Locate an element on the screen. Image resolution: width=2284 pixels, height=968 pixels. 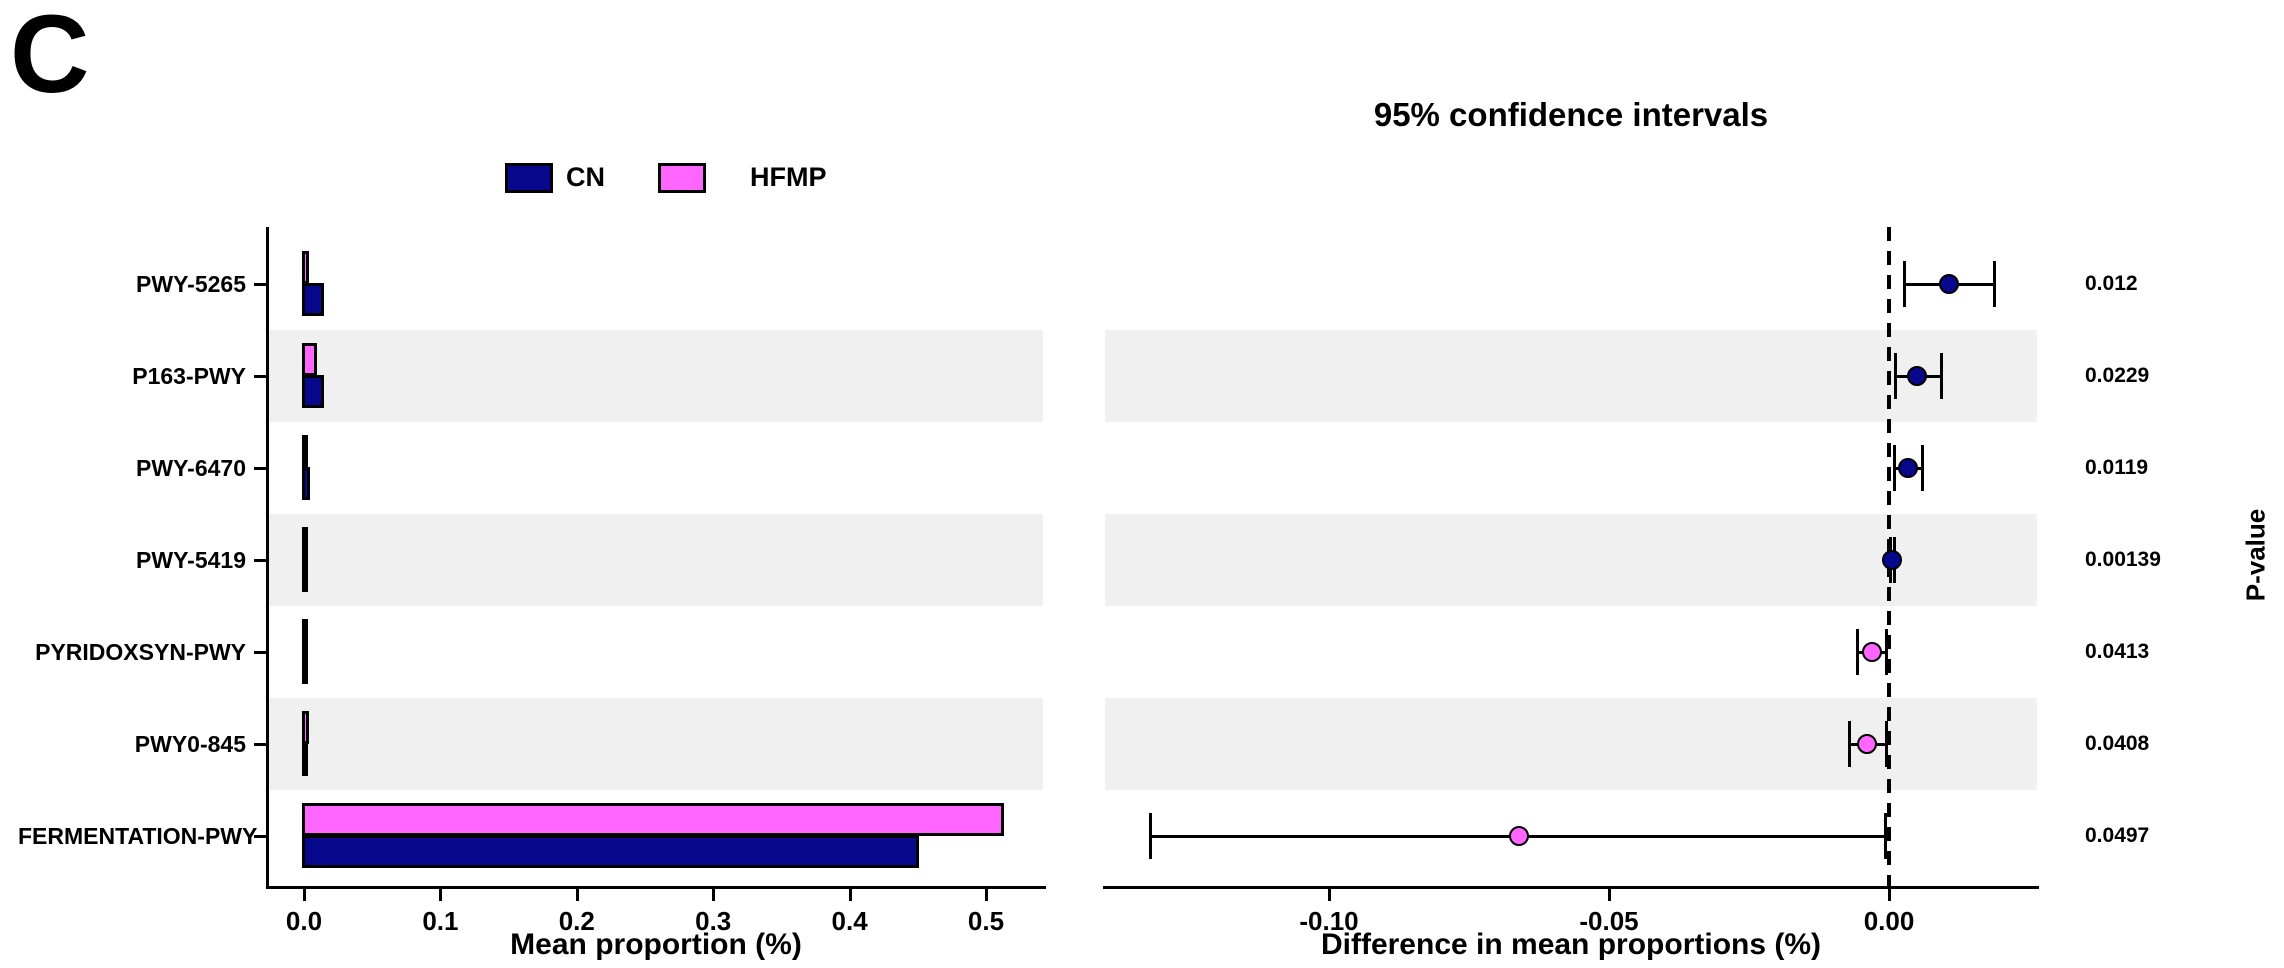
p-value: 0.0229 is located at coordinates (2117, 375).